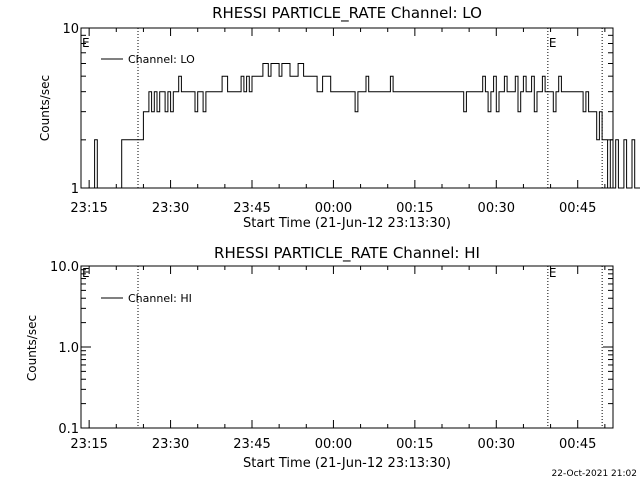 This screenshot has width=640, height=480. What do you see at coordinates (75, 189) in the screenshot?
I see `y-tick-label: 1` at bounding box center [75, 189].